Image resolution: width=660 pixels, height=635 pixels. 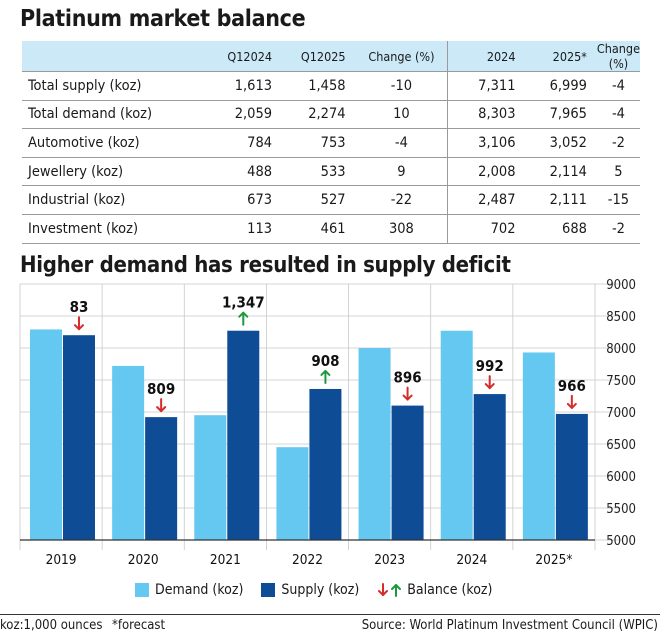 What do you see at coordinates (486, 56) in the screenshot?
I see `header-2024: 2024` at bounding box center [486, 56].